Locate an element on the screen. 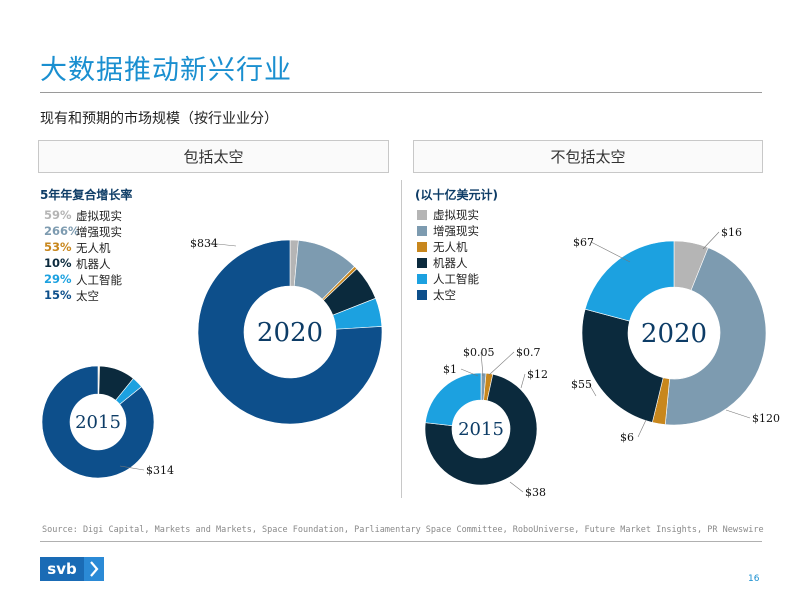  cagr-row: 53% 无人机 is located at coordinates (77, 248).